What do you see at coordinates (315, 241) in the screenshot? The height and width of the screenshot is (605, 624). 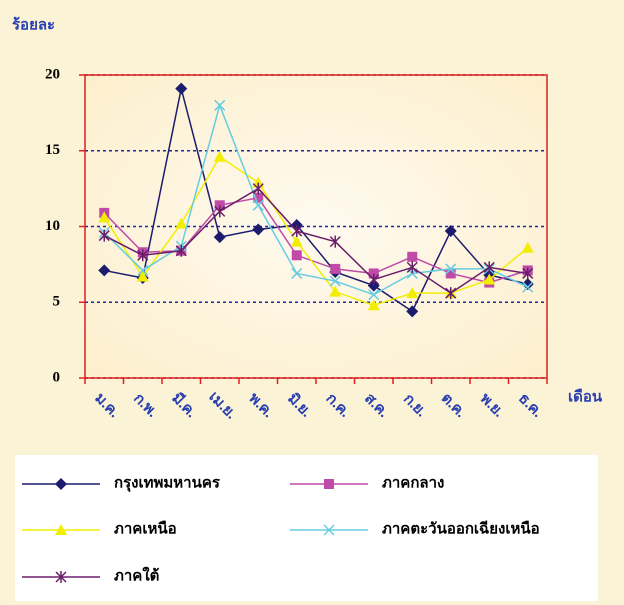 I see `series-line` at bounding box center [315, 241].